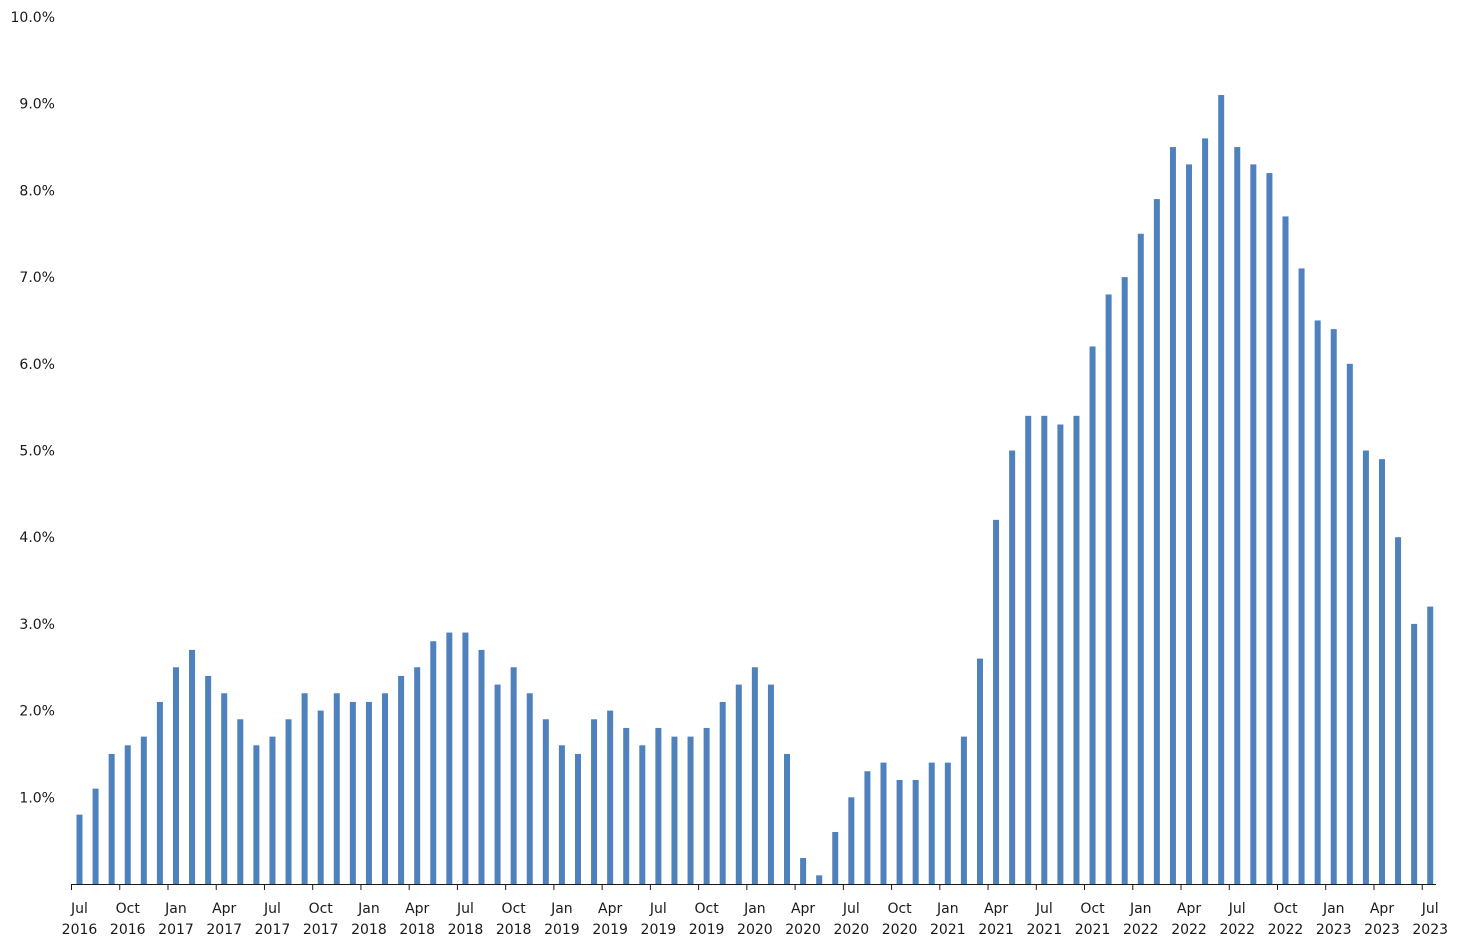 This screenshot has width=1467, height=951. I want to click on y-tick-label: 4.0%, so click(37, 538).